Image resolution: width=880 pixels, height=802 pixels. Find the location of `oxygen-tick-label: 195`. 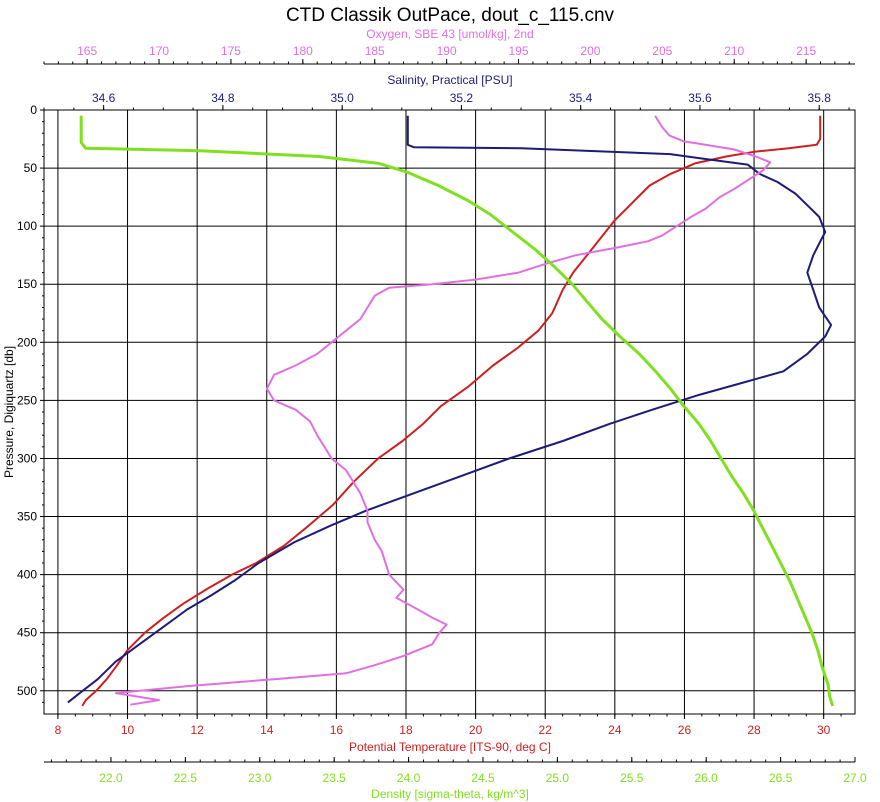

oxygen-tick-label: 195 is located at coordinates (519, 51).